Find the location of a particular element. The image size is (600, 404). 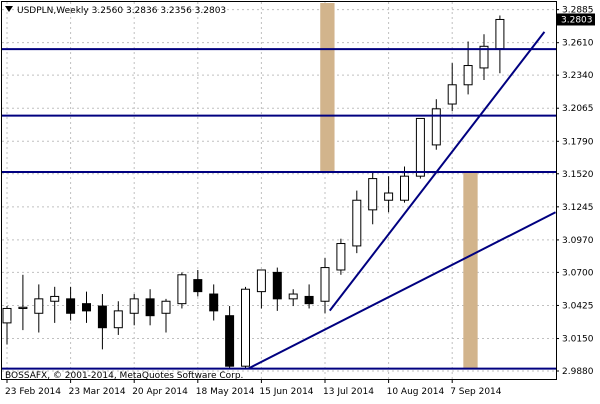

x-tick-label: 23 Feb 2014 is located at coordinates (33, 392).